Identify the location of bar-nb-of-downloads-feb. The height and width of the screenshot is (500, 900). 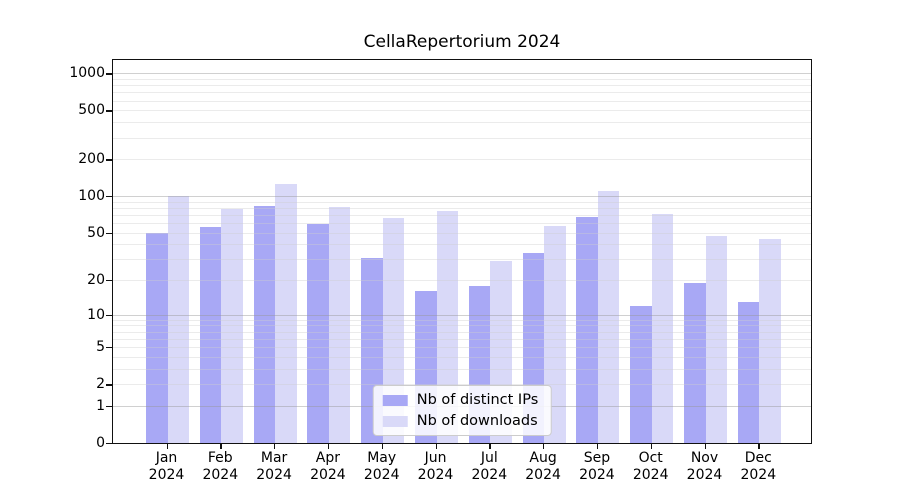
(232, 326).